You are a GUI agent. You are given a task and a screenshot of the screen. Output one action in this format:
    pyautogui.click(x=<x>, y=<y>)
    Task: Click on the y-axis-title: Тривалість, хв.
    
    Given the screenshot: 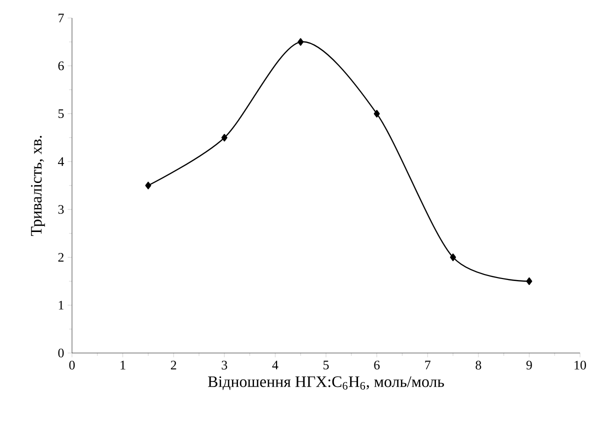 What is the action you would take?
    pyautogui.click(x=37, y=186)
    